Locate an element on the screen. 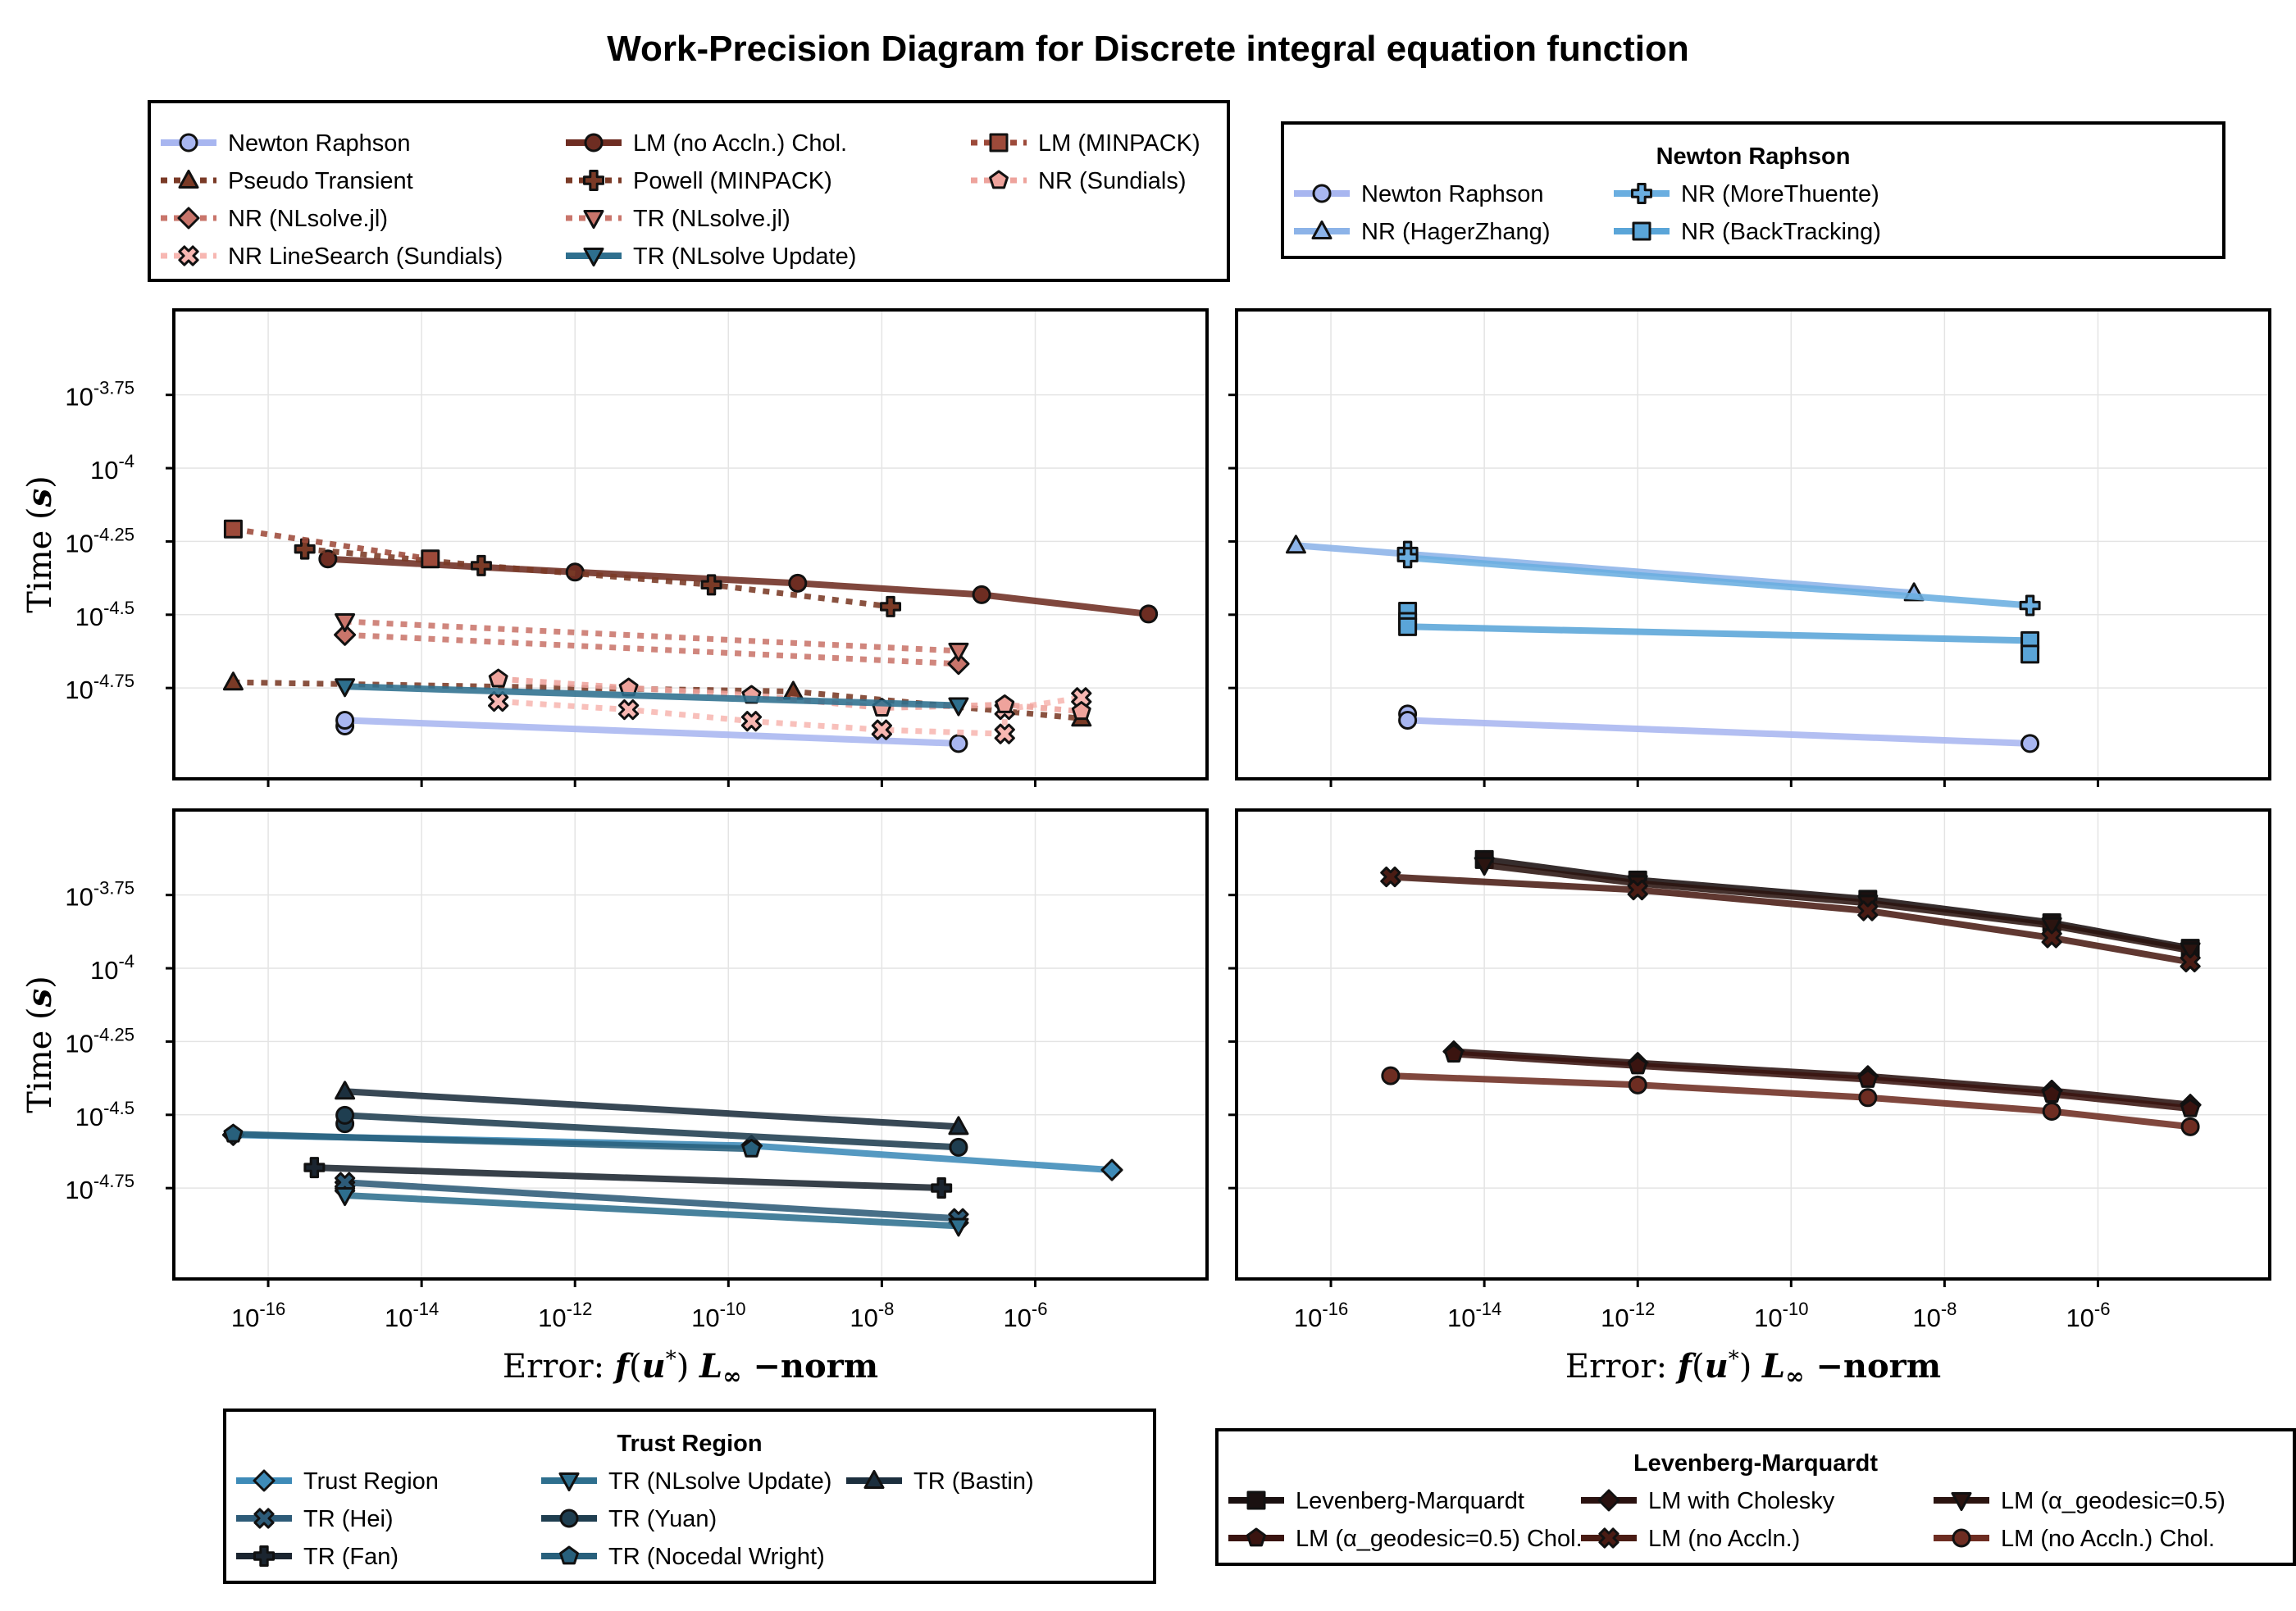 This screenshot has width=2296, height=1611. series-nr-nlsolve-jl- is located at coordinates (652, 650).